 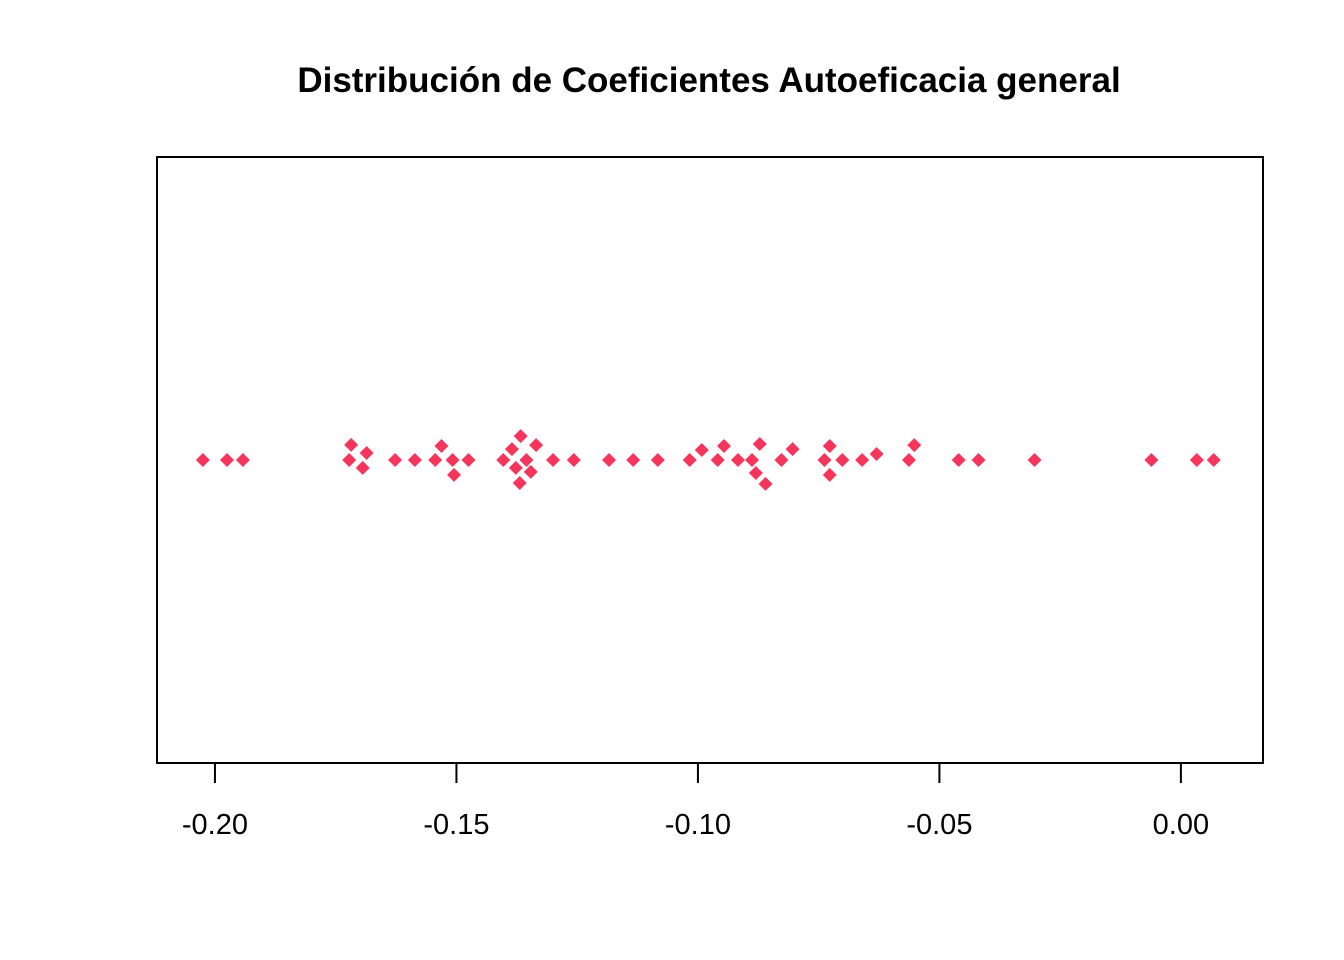 I want to click on x-axis: -0.20 -0.15 -0.10 -0.05 0.00, so click(x=695, y=801).